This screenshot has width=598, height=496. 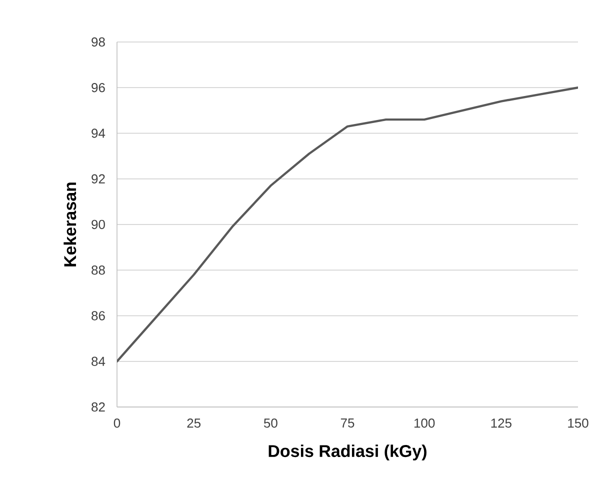 What do you see at coordinates (98, 42) in the screenshot?
I see `y-tick-label: 98` at bounding box center [98, 42].